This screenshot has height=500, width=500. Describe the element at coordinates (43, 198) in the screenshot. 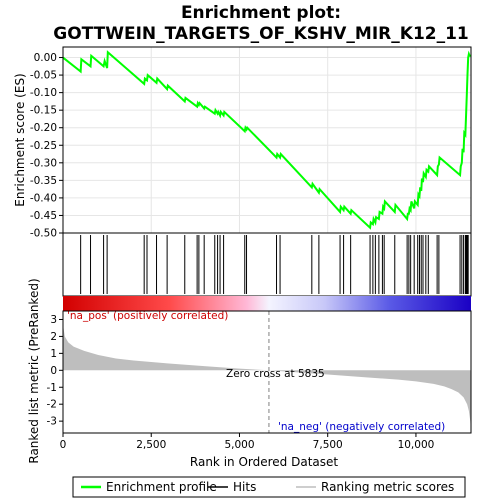

I see `es-y-tick-label: -0.40` at that location.